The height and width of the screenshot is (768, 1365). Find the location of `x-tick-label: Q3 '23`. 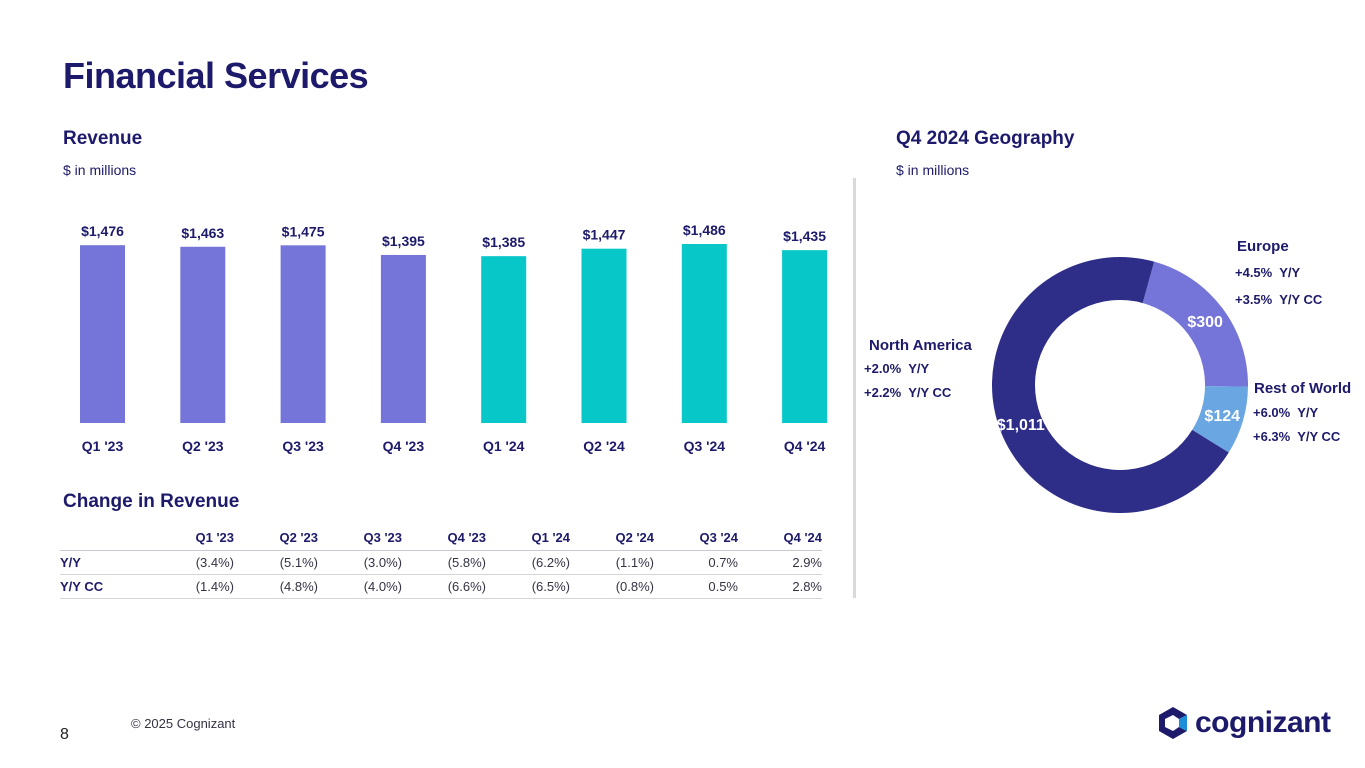

x-tick-label: Q3 '23 is located at coordinates (303, 446).